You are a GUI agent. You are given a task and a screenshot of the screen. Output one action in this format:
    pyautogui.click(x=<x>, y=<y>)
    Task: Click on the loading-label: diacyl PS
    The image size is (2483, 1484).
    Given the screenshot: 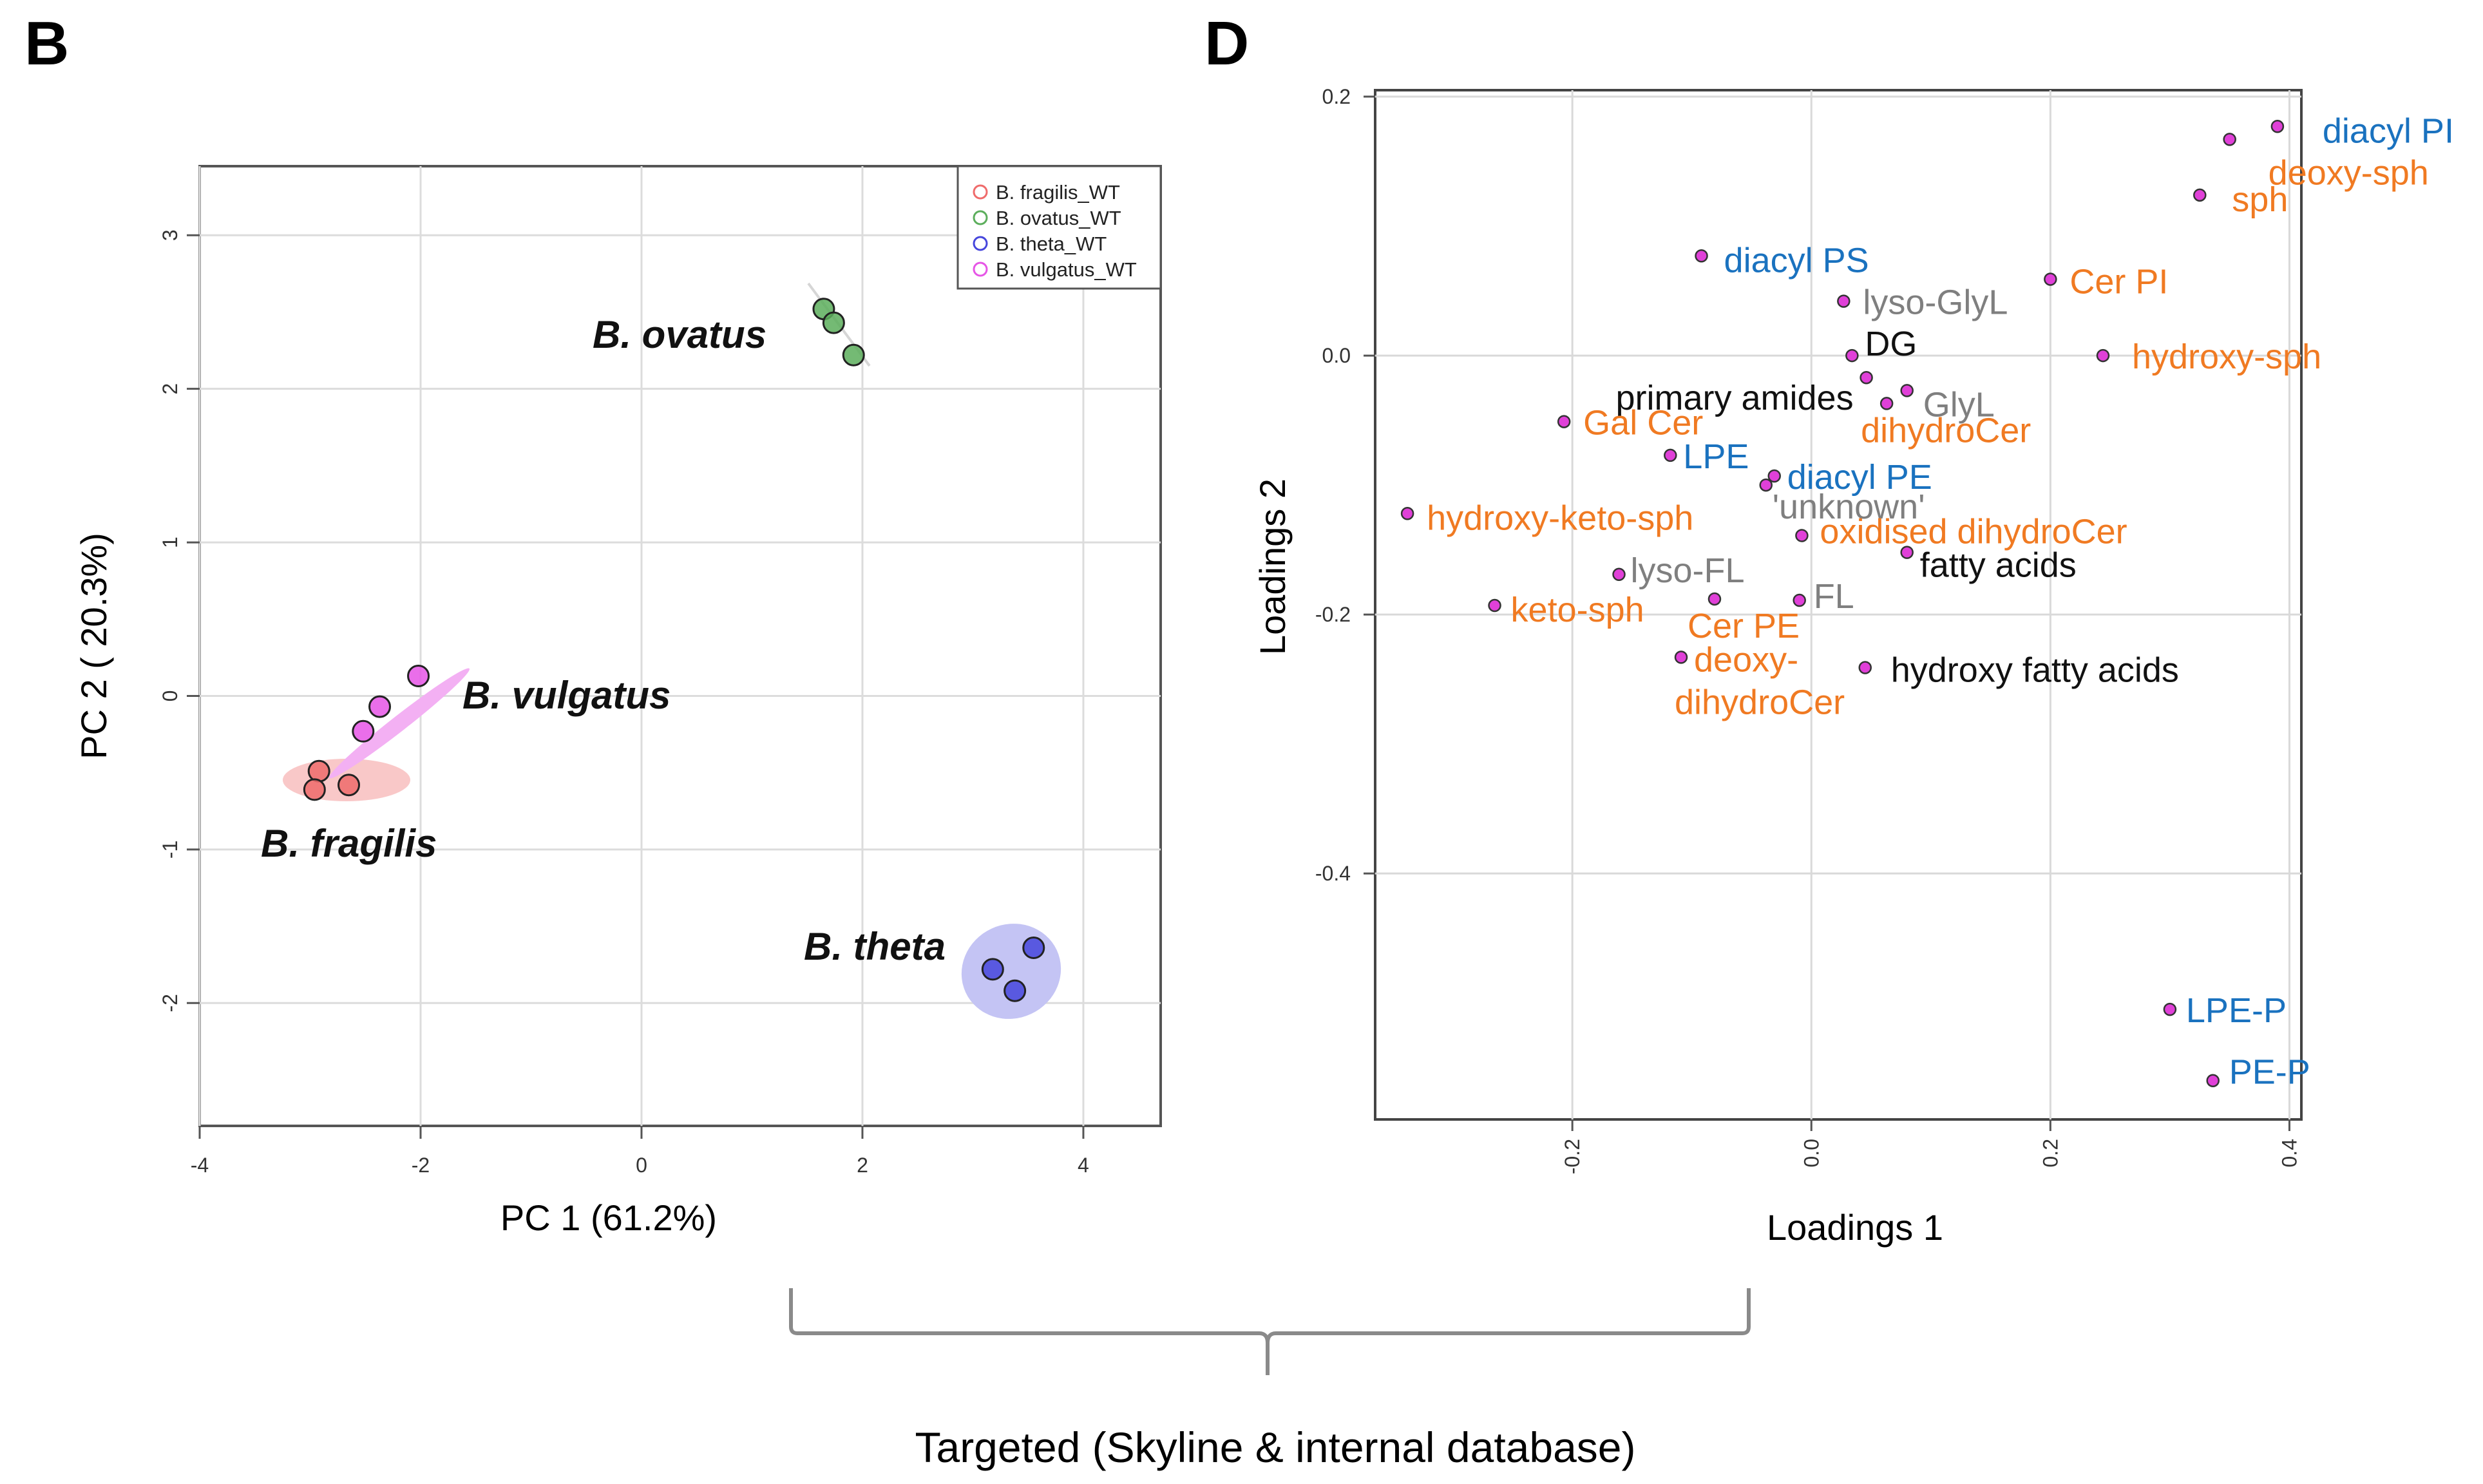 What is the action you would take?
    pyautogui.click(x=1796, y=260)
    